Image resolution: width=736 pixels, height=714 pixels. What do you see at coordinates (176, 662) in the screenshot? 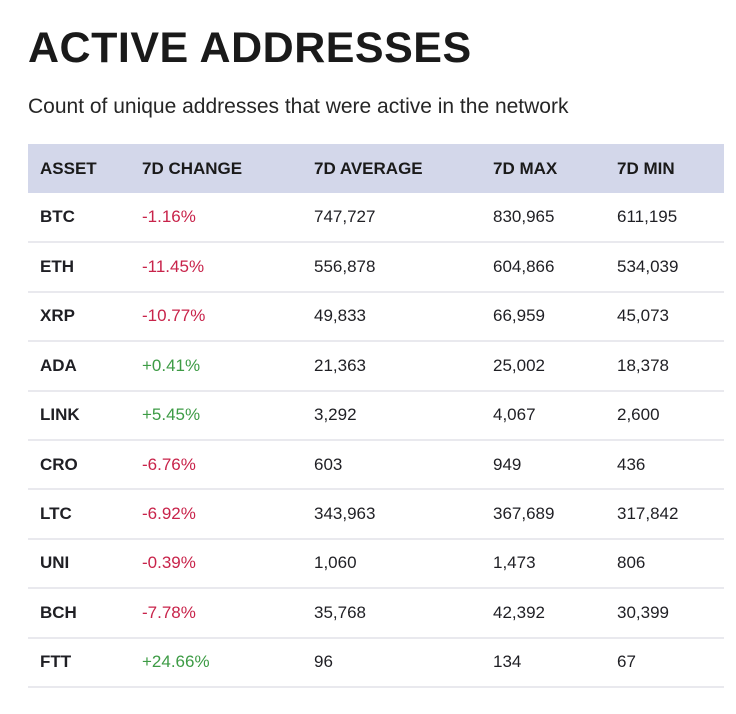
I see `cell-7d-change: +24.66%` at bounding box center [176, 662].